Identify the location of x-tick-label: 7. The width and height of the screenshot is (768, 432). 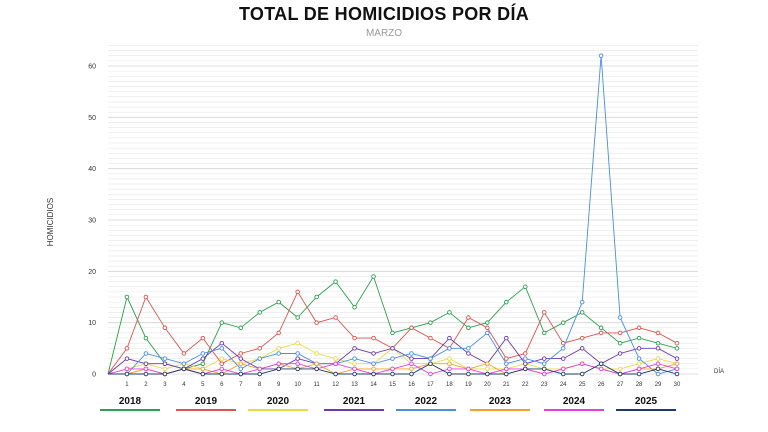
(241, 385).